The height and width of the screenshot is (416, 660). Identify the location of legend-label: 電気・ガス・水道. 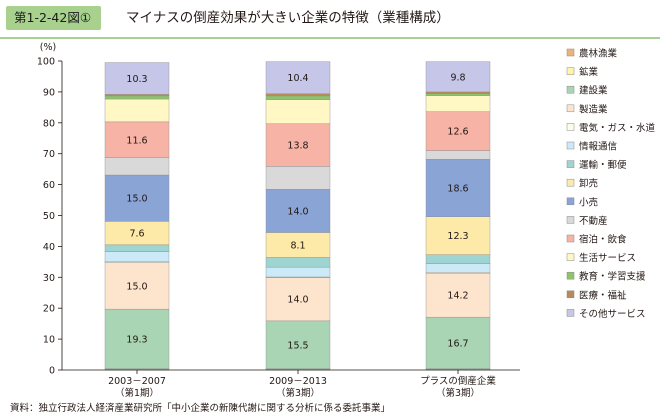
(617, 128).